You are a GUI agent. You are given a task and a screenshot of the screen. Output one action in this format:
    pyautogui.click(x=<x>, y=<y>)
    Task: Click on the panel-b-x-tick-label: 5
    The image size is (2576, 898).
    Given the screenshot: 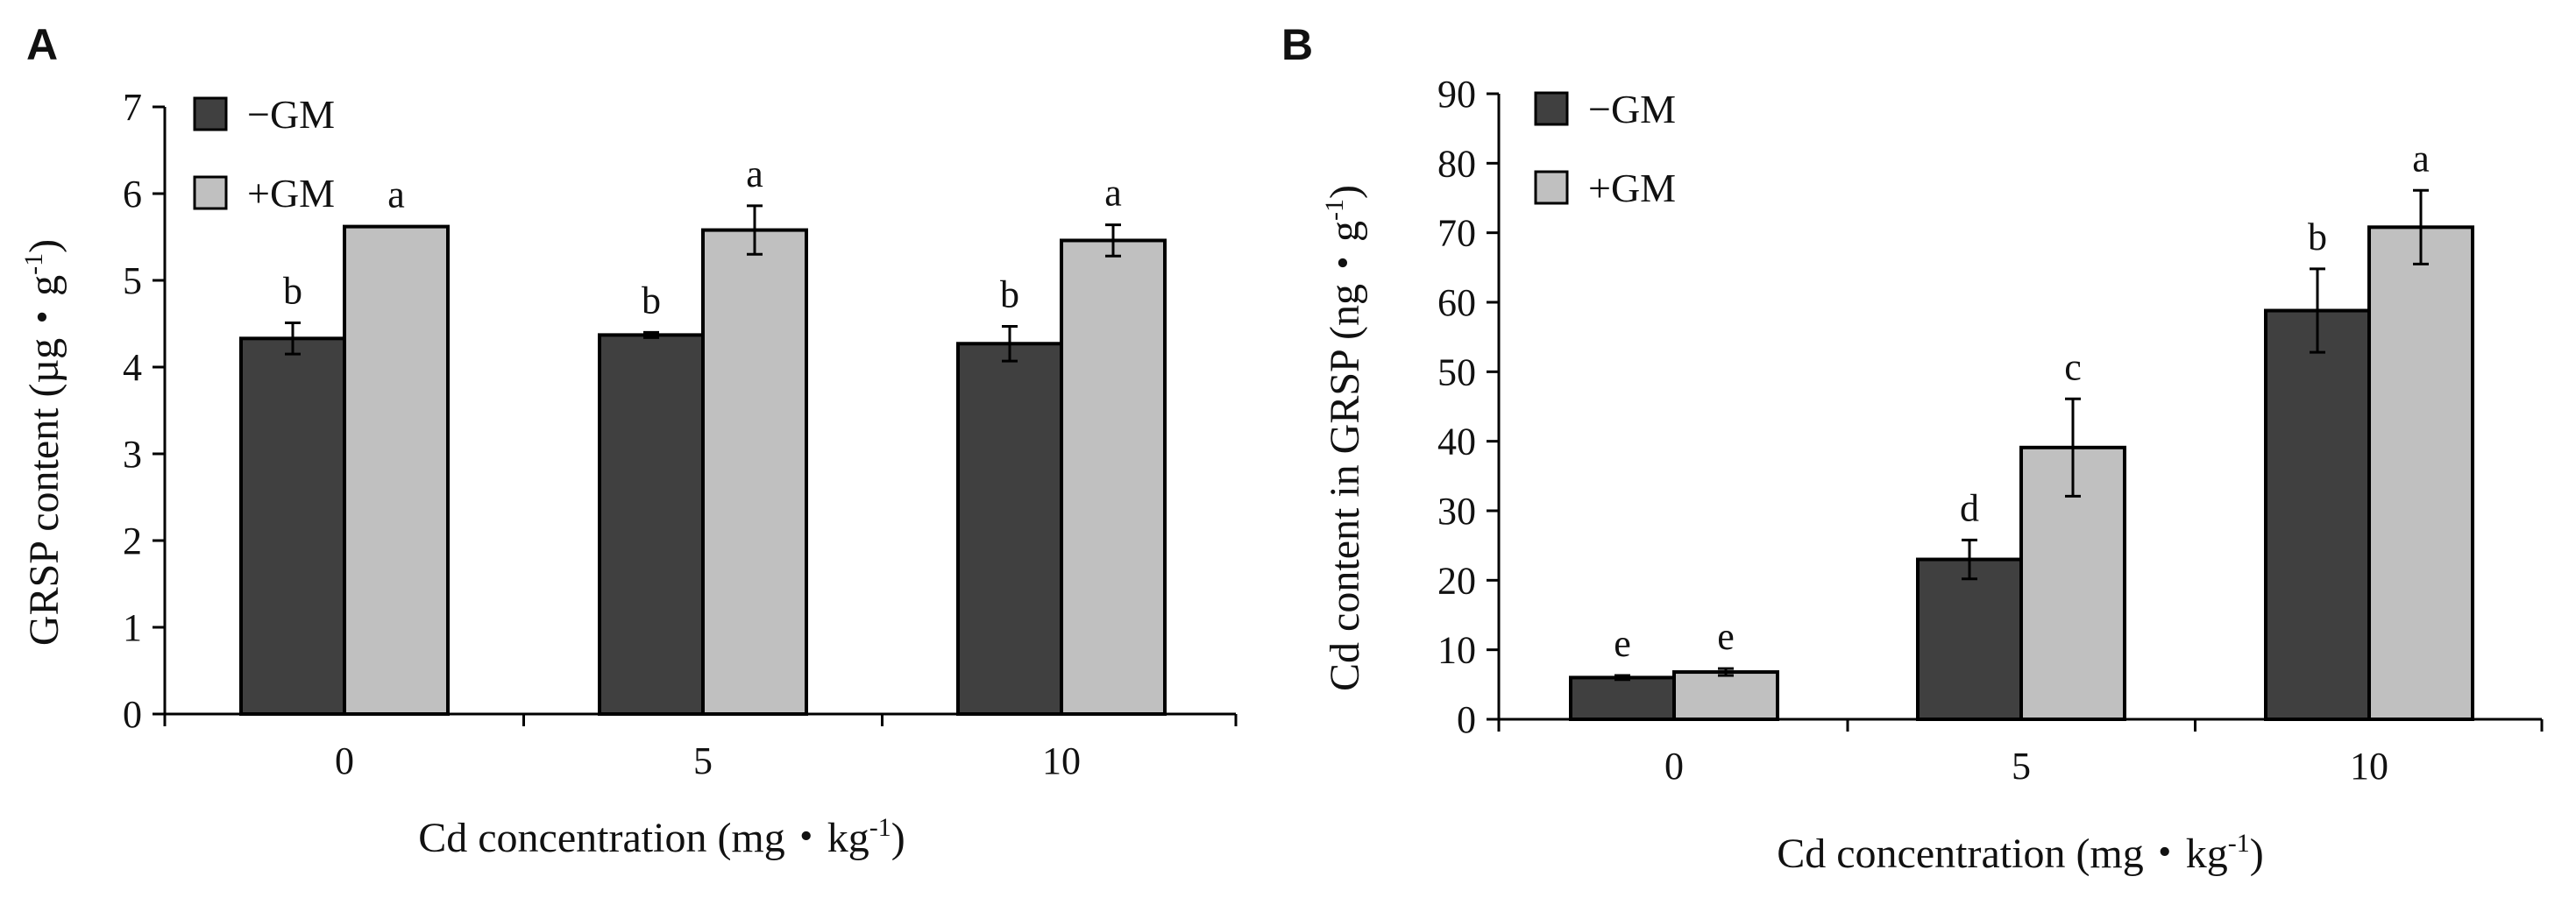 What is the action you would take?
    pyautogui.click(x=2021, y=766)
    